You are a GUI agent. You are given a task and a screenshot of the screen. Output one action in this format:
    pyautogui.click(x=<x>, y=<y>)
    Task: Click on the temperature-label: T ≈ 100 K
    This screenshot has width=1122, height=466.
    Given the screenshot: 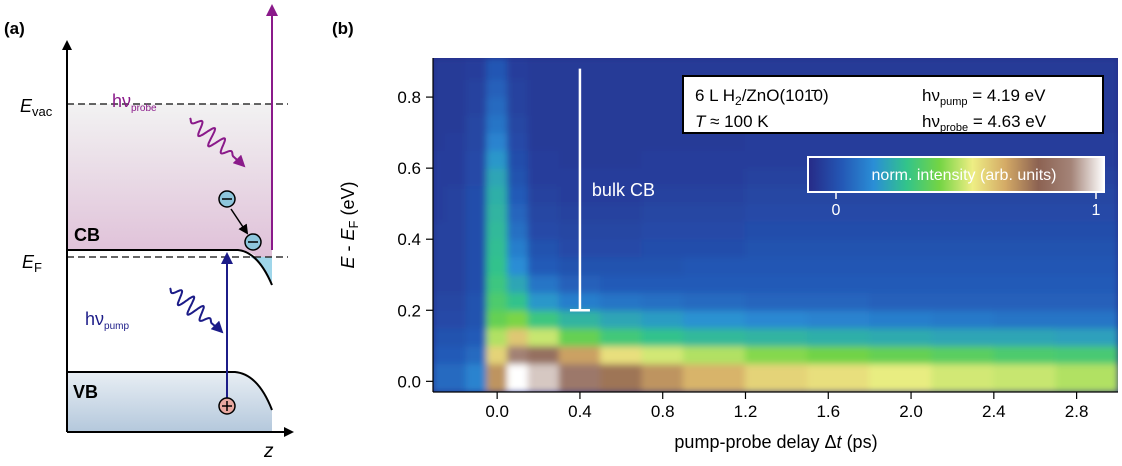 What is the action you would take?
    pyautogui.click(x=732, y=121)
    